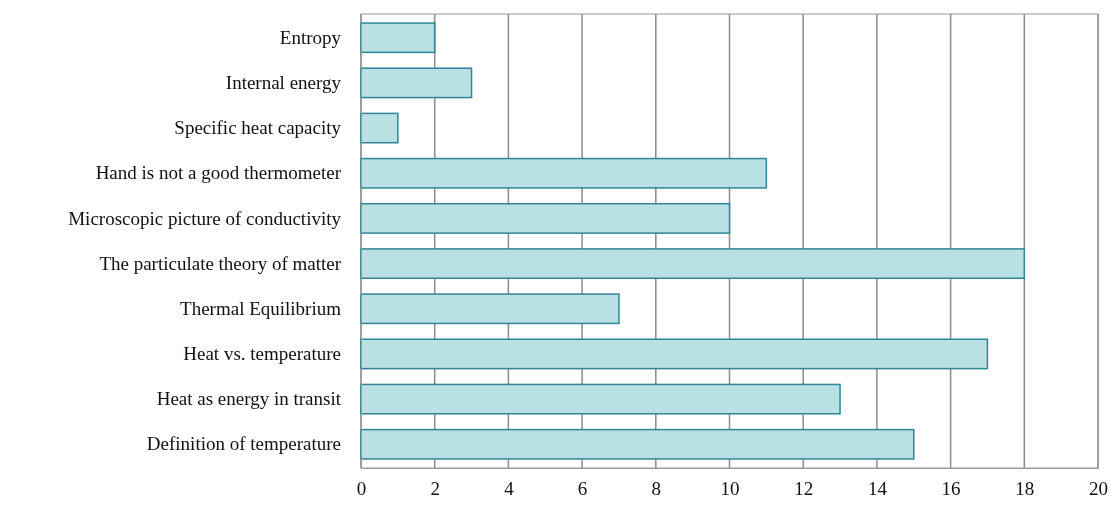 The width and height of the screenshot is (1111, 505). What do you see at coordinates (656, 489) in the screenshot?
I see `x-tick-label: 8` at bounding box center [656, 489].